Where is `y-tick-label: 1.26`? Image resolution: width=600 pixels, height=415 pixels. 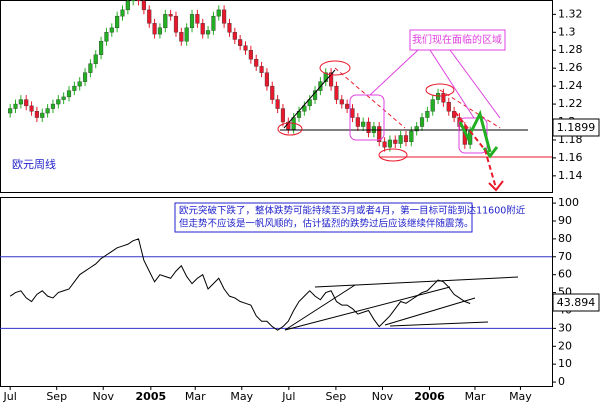
y-tick-label: 1.26 is located at coordinates (570, 67).